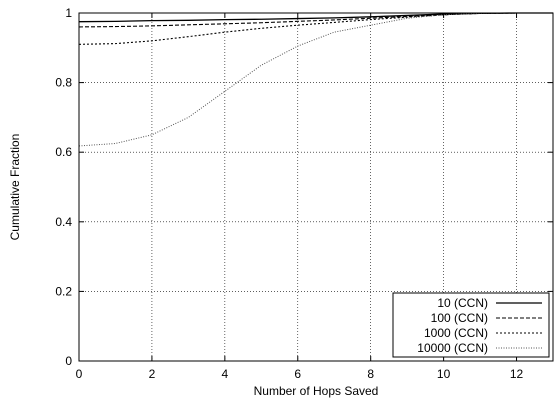  Describe the element at coordinates (459, 318) in the screenshot. I see `legend-label: 100 (CCN)` at that location.